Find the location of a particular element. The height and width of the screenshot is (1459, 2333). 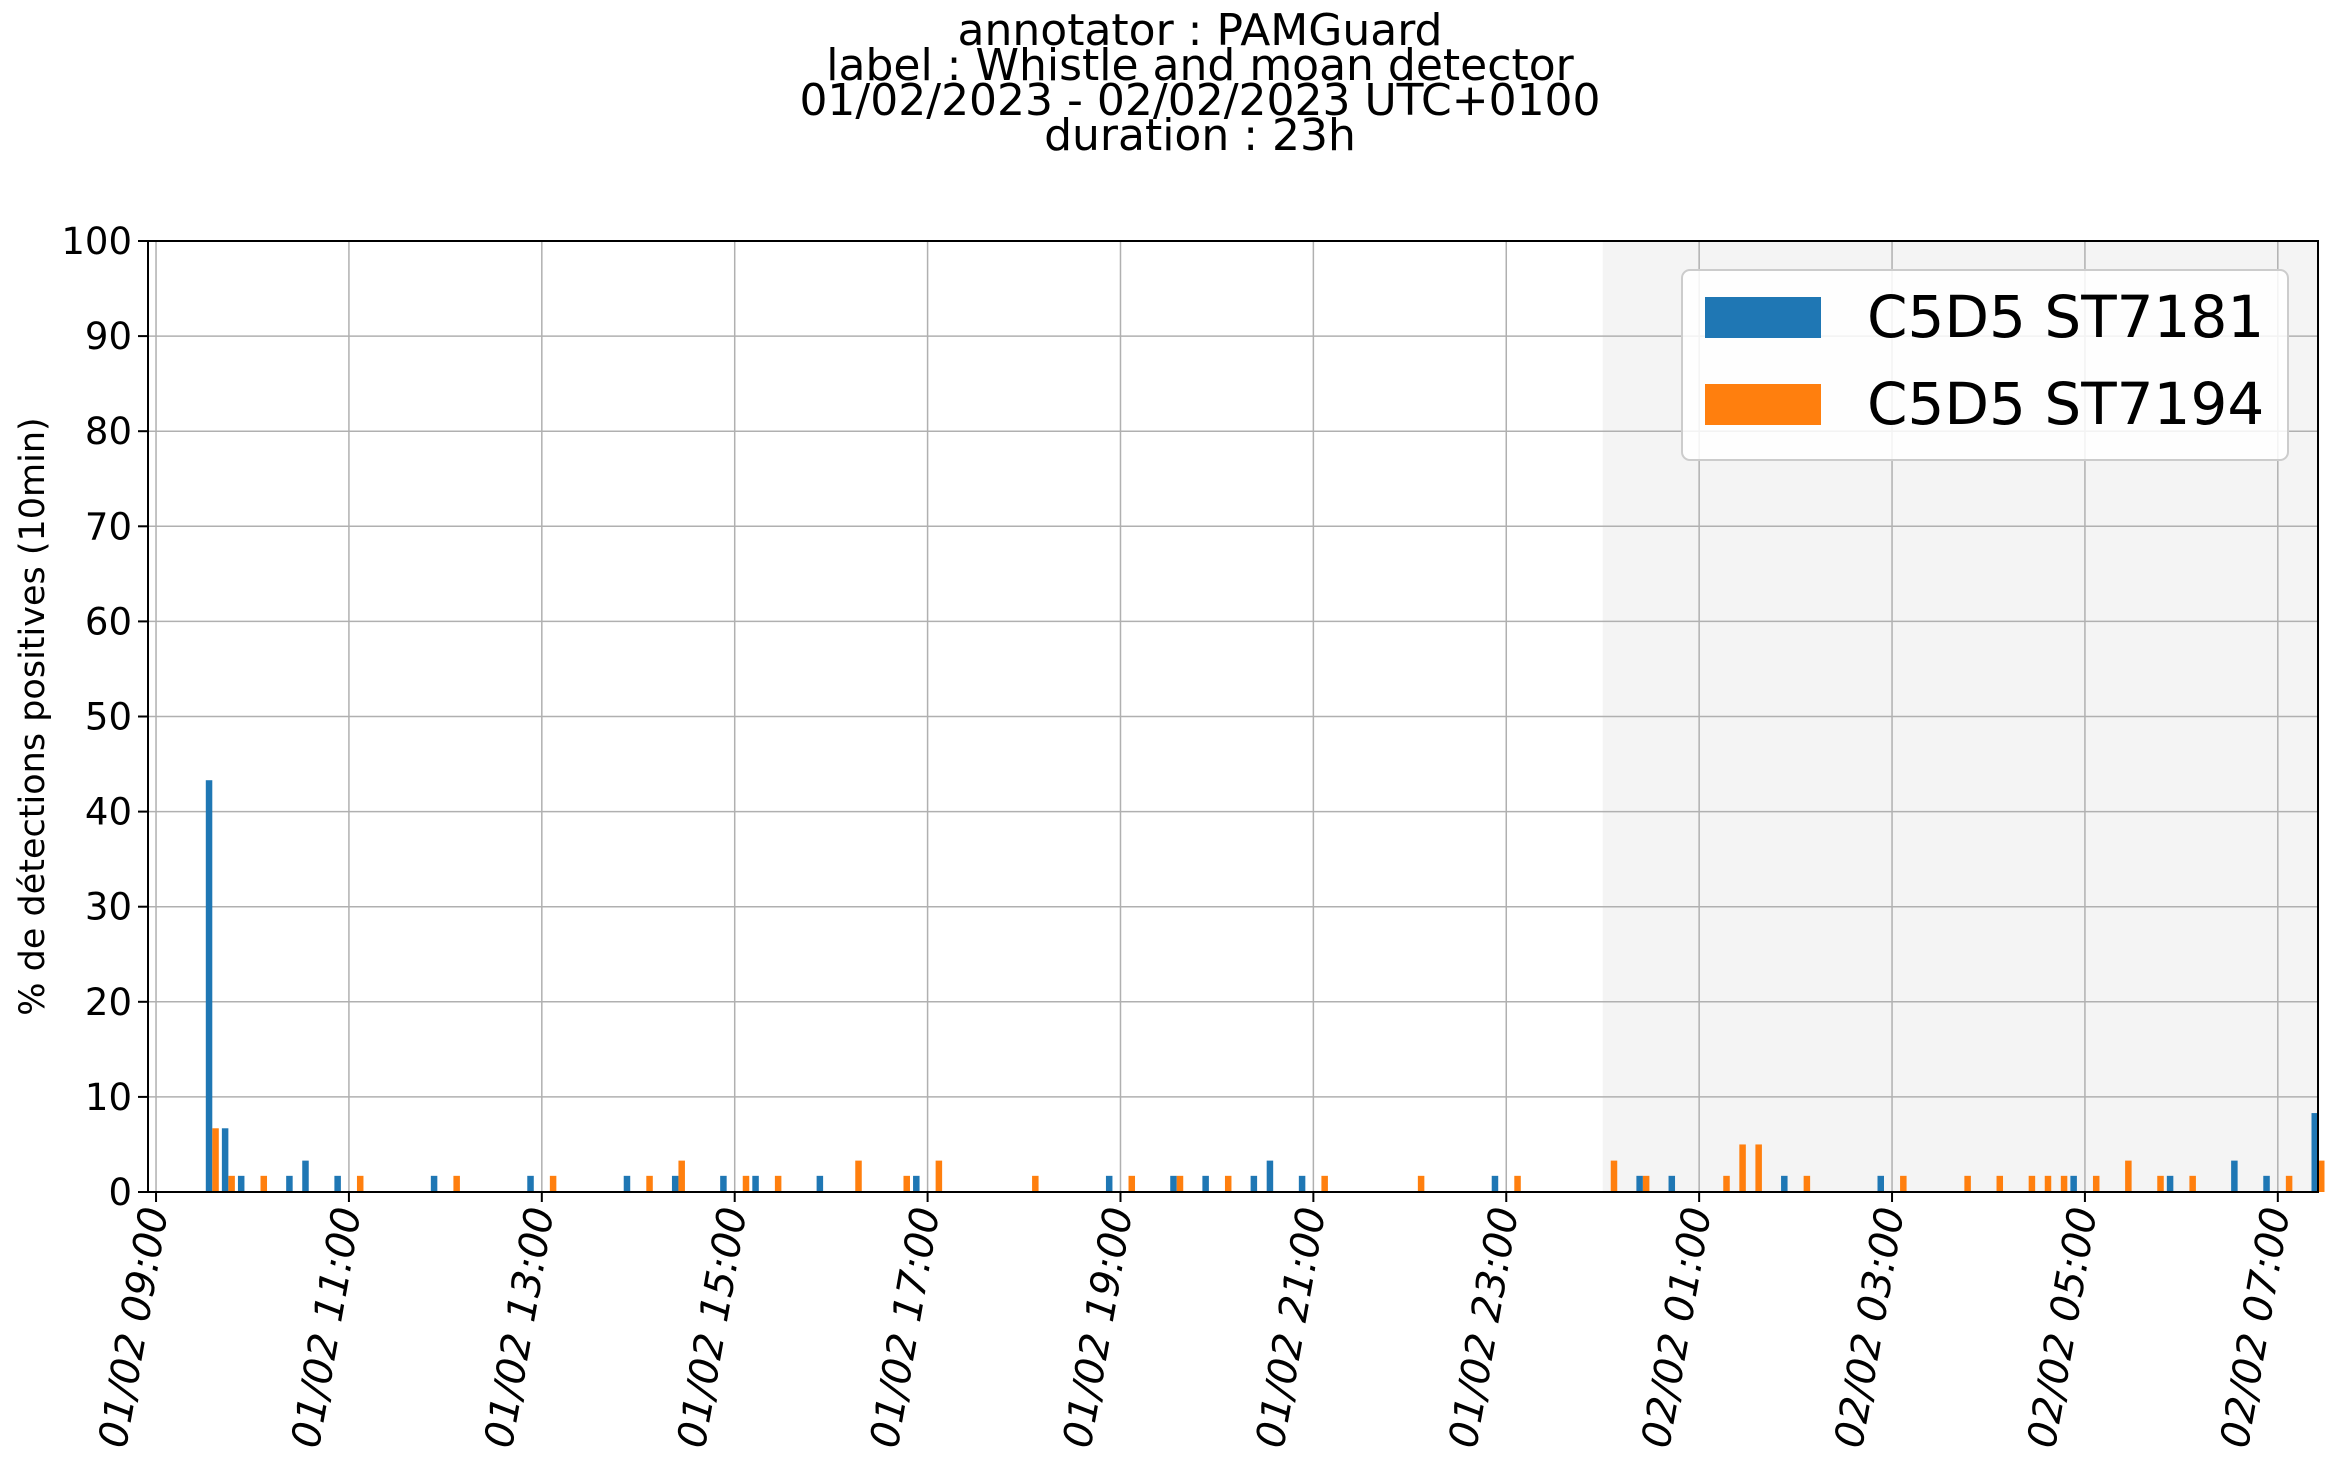

y-tick-label: 10 is located at coordinates (108, 1097).